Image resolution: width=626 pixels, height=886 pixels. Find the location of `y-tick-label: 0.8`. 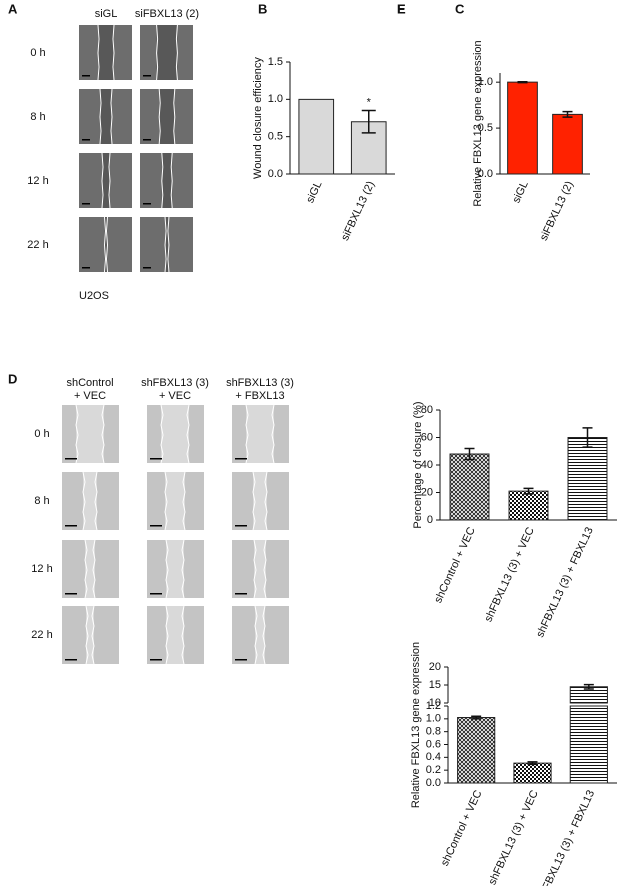

y-tick-label: 0.8 is located at coordinates (433, 732).